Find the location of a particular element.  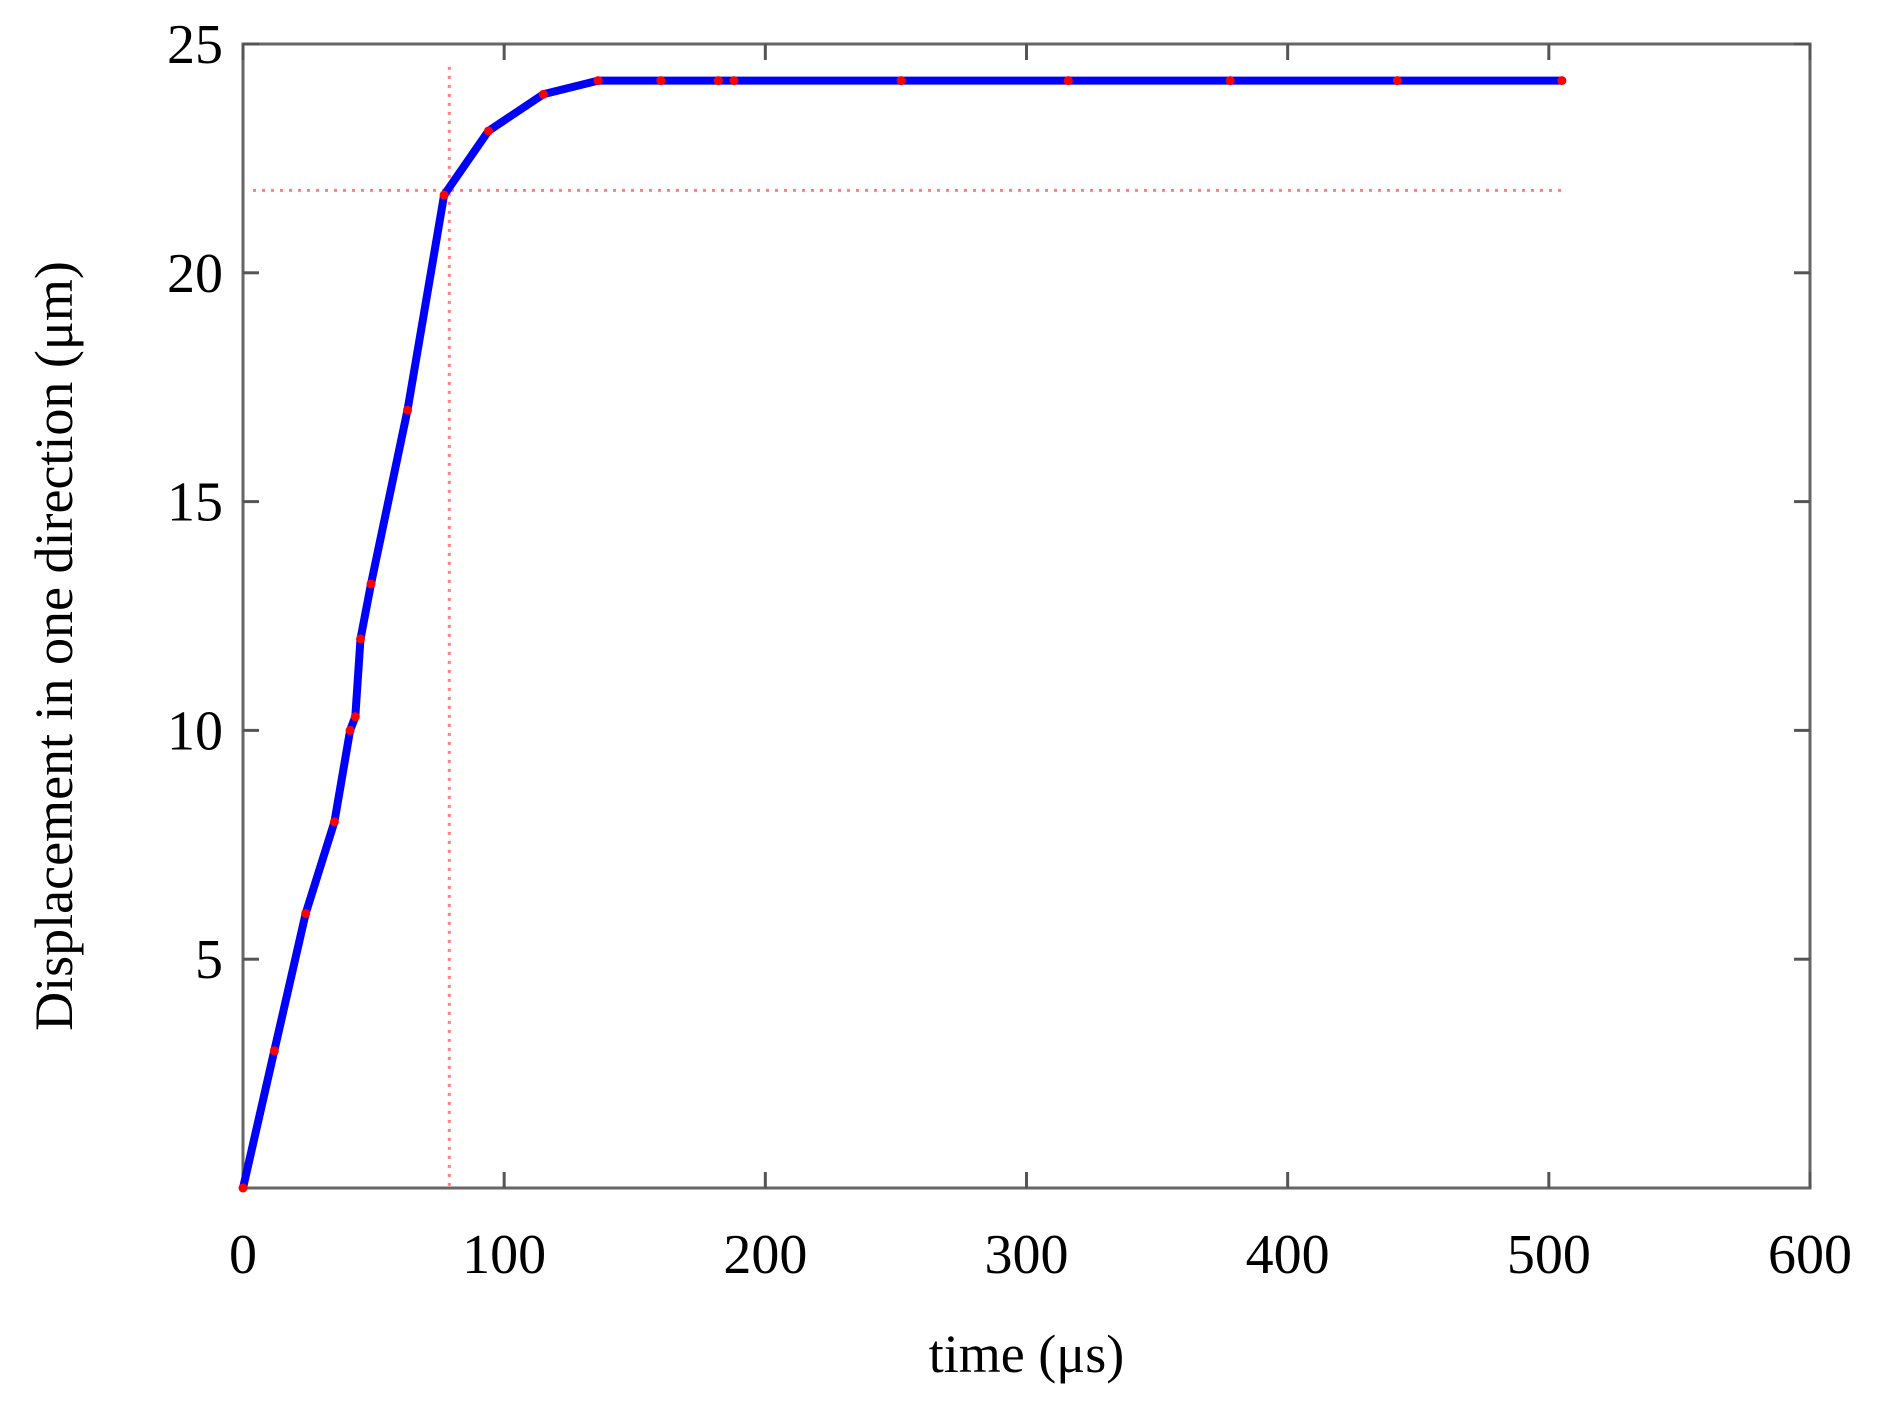

x-tick-label: 100 is located at coordinates (504, 1255).